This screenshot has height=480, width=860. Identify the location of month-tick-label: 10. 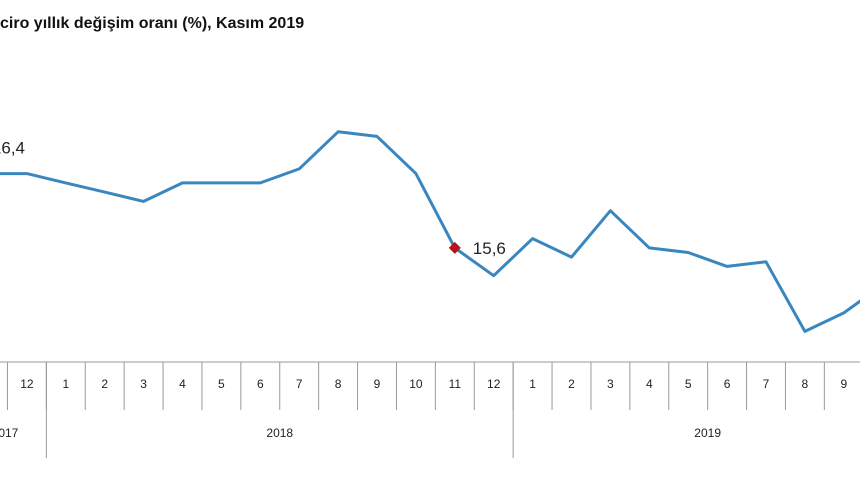
(416, 384).